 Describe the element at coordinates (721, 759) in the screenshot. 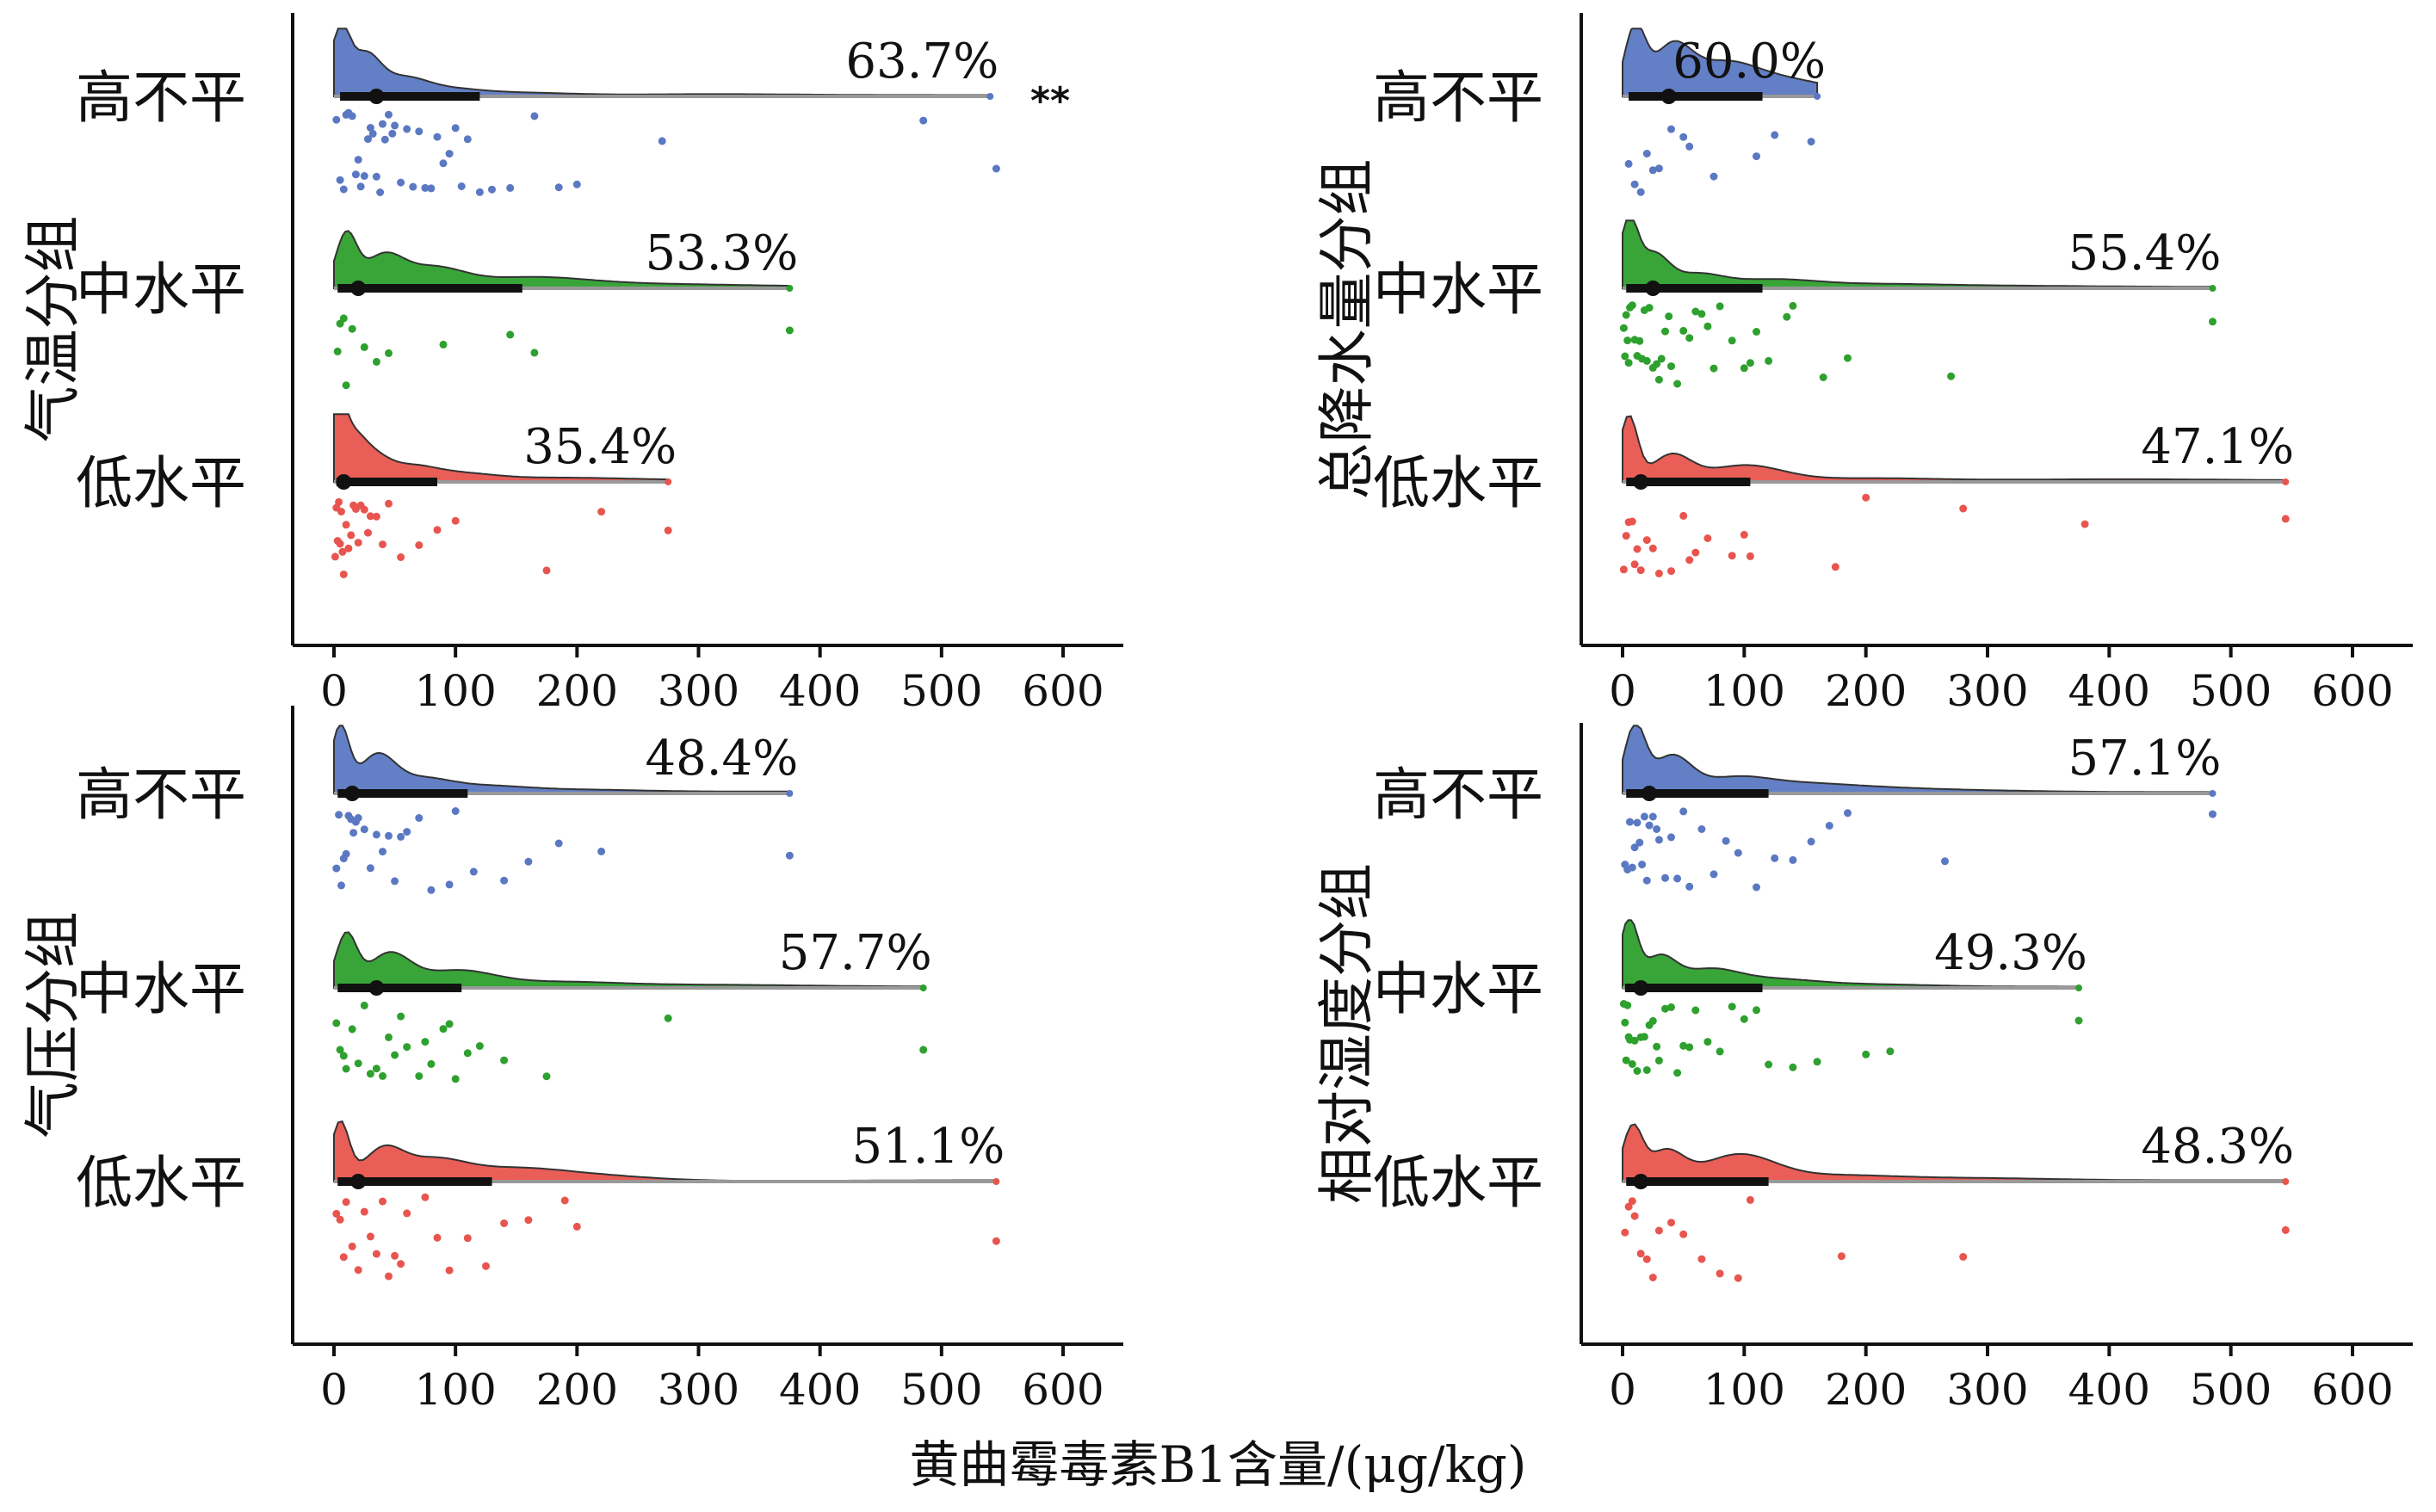

I see `percent-label: 48.4%` at that location.